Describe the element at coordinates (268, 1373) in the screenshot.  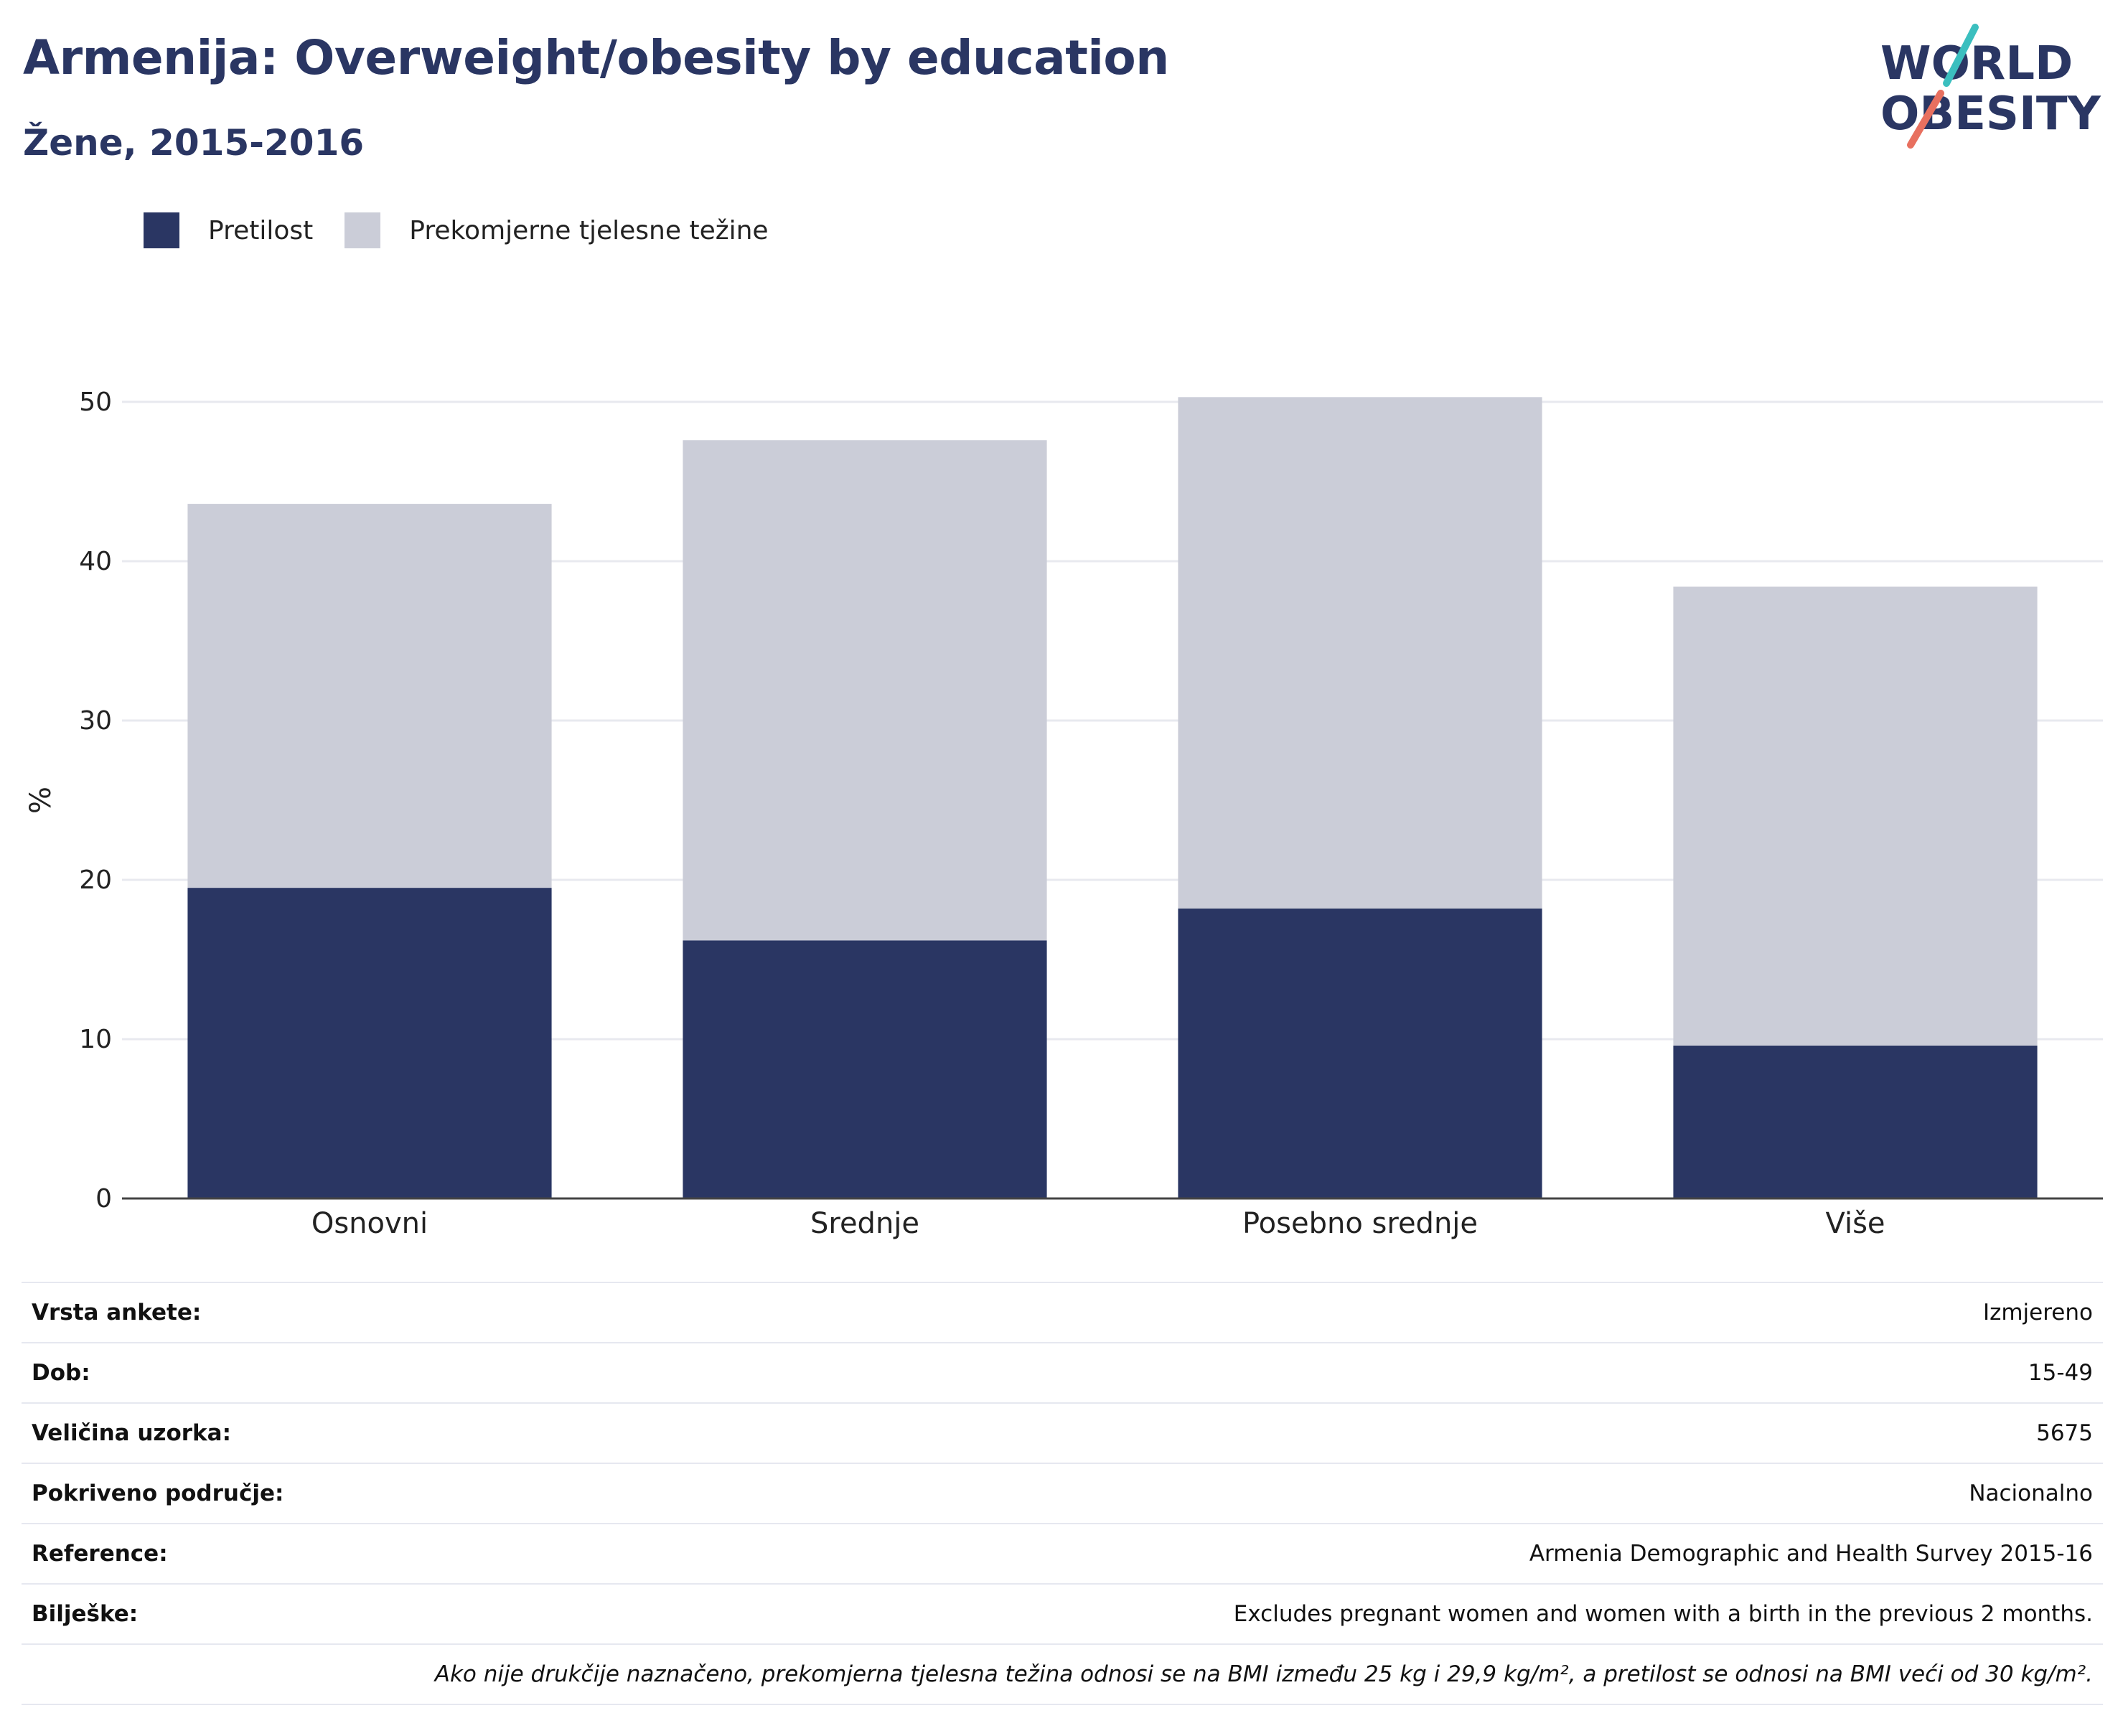
I see `info-label: Dob:` at that location.